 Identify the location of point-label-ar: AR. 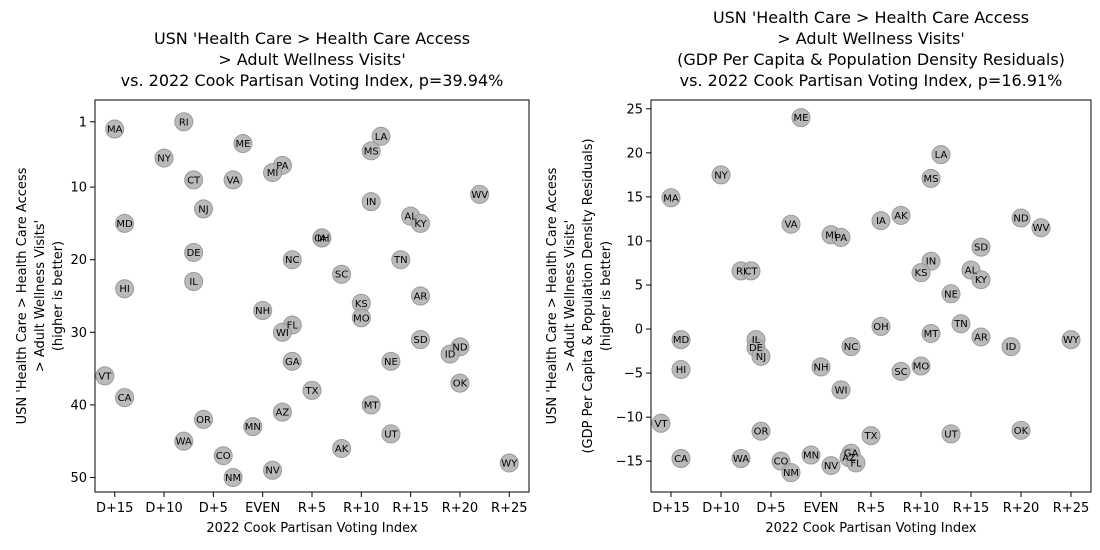
(421, 297).